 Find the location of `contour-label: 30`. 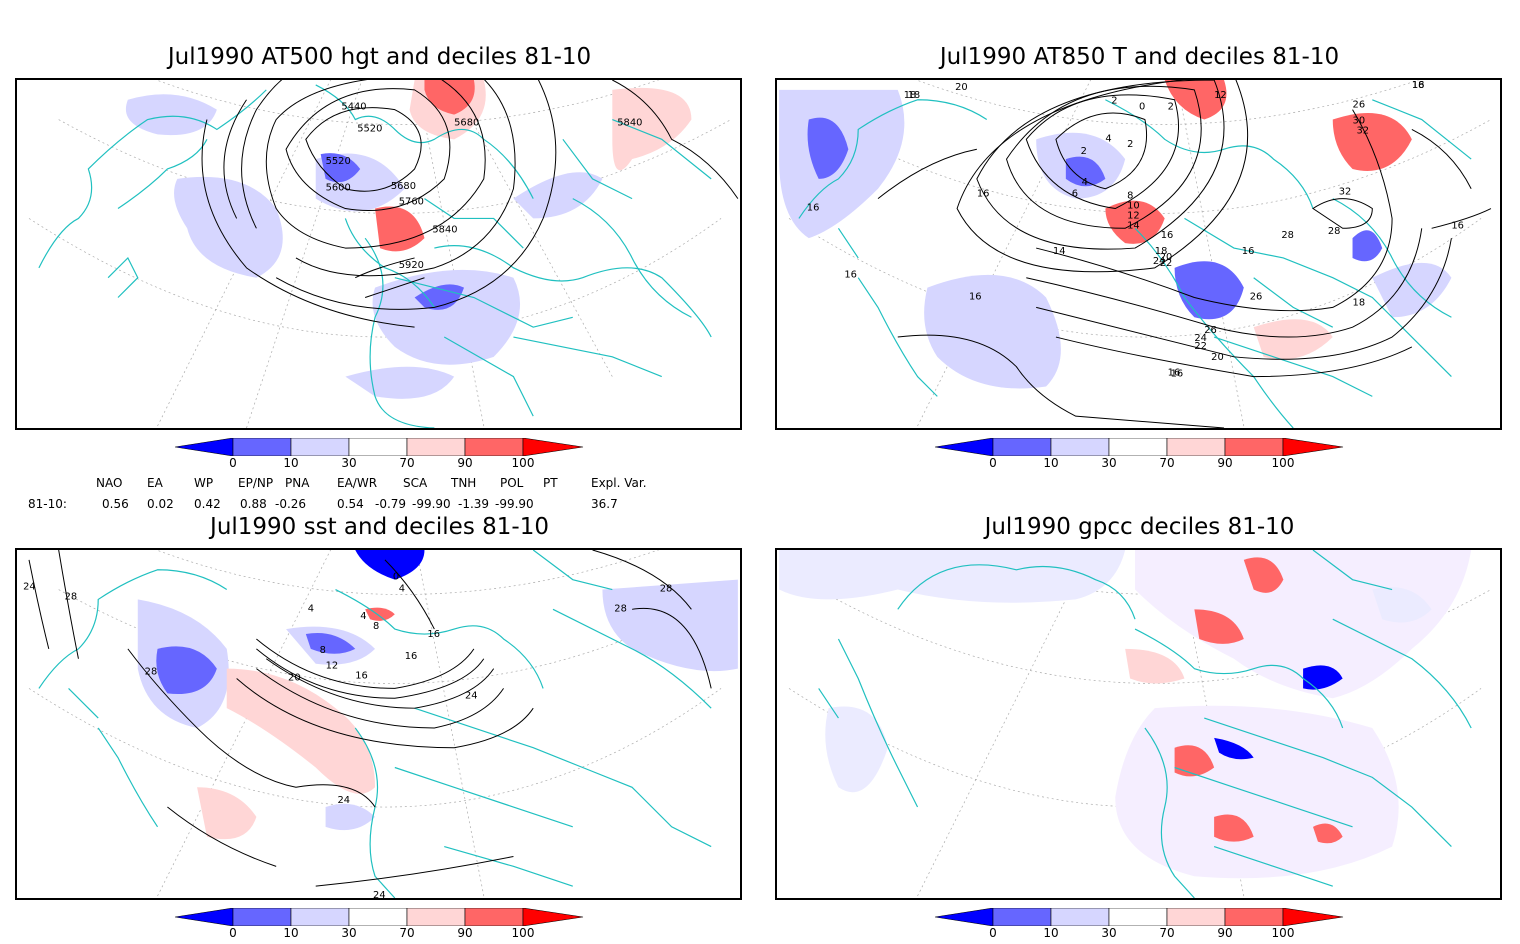

contour-label: 30 is located at coordinates (1359, 121).